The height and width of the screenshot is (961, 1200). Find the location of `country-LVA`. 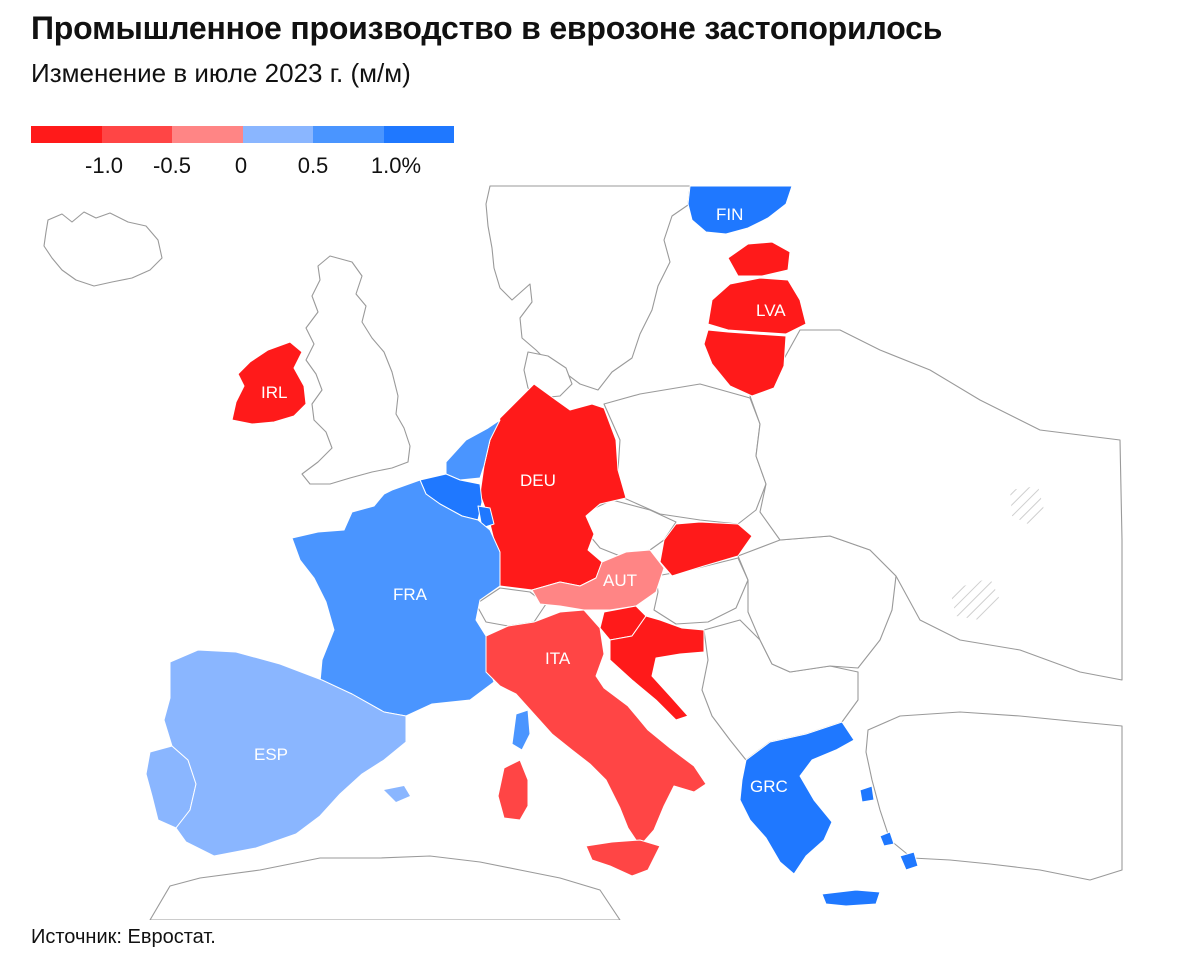

country-LVA is located at coordinates (757, 306).